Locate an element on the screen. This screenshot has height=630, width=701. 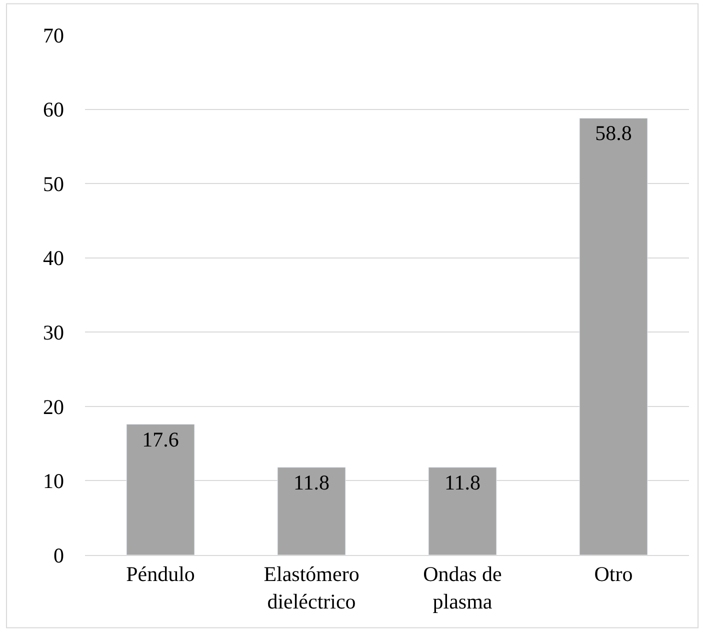
y-tick-label: 70 is located at coordinates (53, 35).